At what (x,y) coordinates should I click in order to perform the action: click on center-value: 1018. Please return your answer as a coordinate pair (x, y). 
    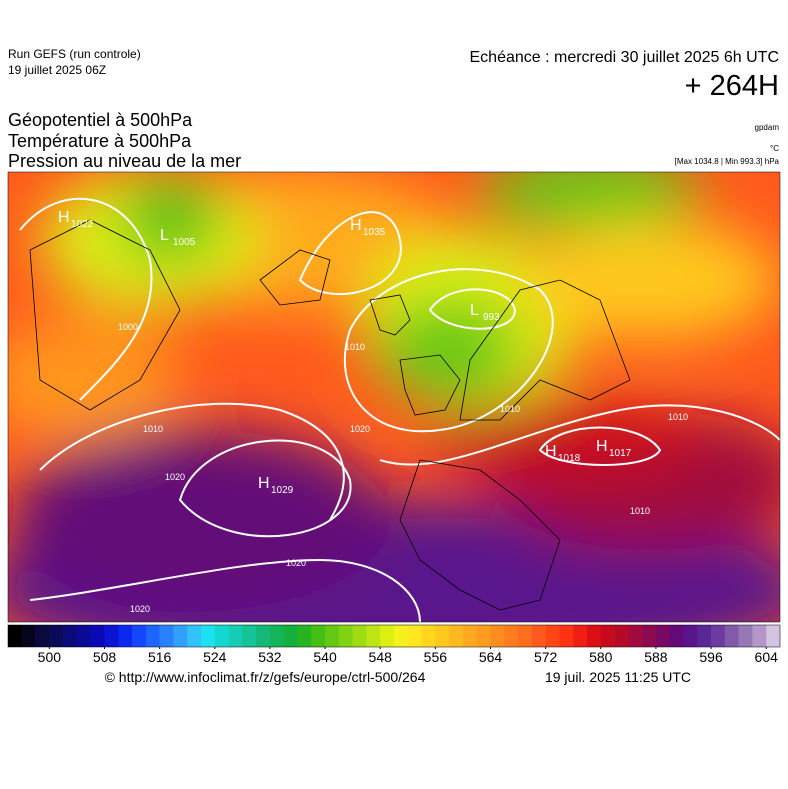
    Looking at the image, I should click on (569, 458).